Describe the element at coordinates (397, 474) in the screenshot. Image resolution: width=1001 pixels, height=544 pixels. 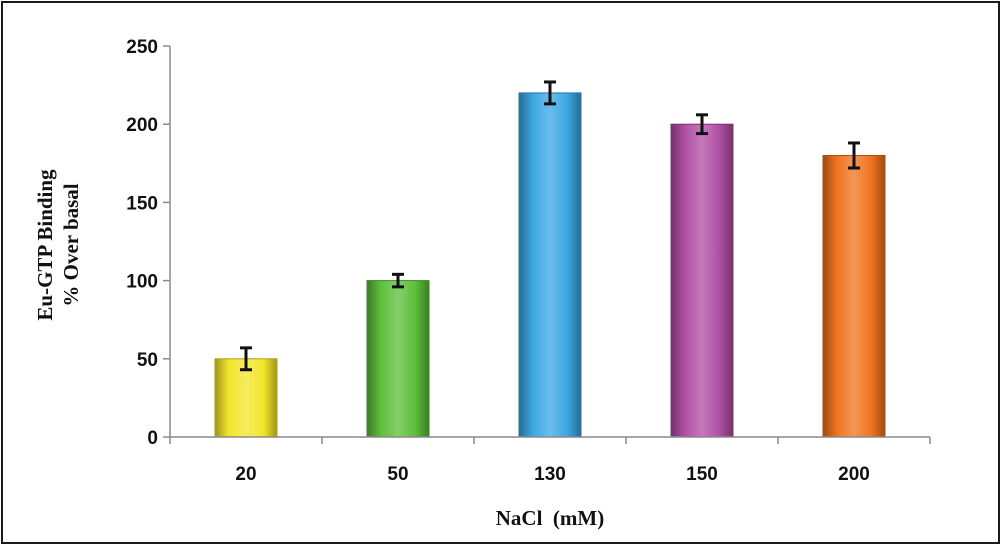
I see `x-tick-label-50: 50` at that location.